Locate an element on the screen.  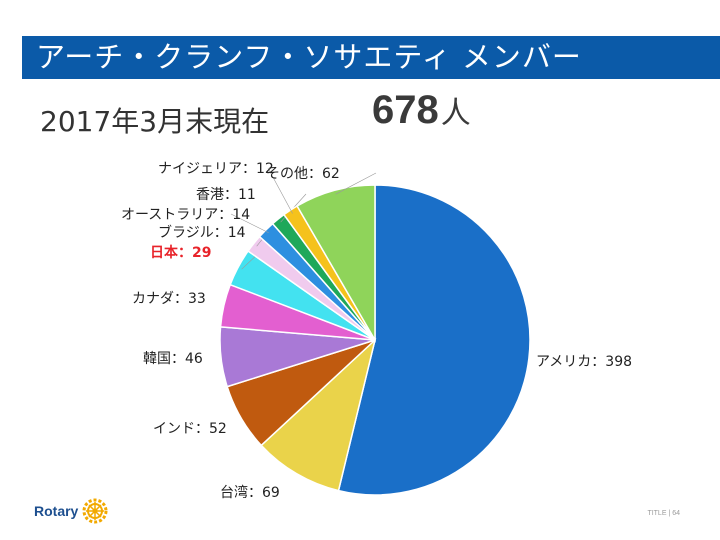
footer-page: TITLE | 64 is located at coordinates (663, 513).